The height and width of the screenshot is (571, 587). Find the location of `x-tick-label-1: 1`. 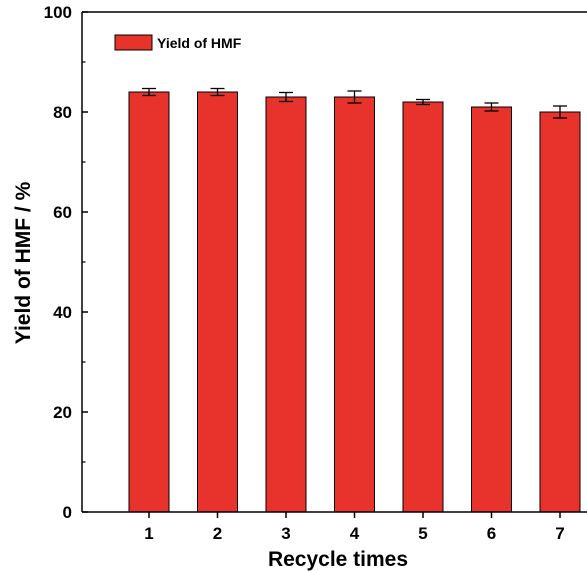

x-tick-label-1: 1 is located at coordinates (148, 533).